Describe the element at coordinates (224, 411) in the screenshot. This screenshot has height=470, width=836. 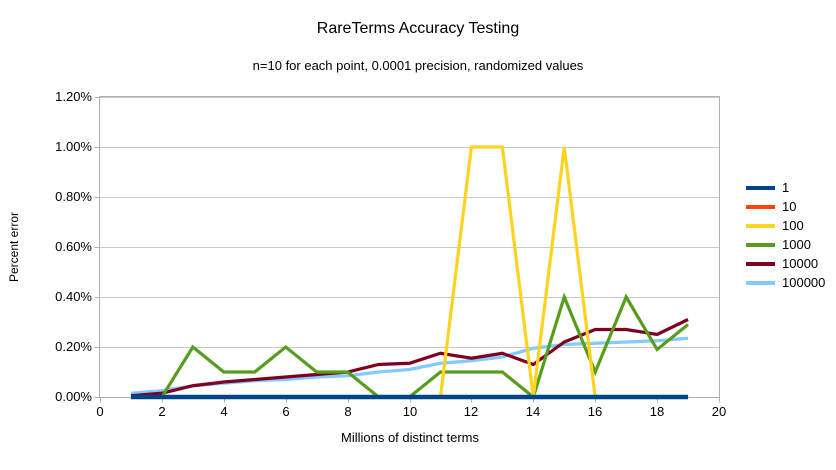
I see `x-tick-label: 4` at that location.